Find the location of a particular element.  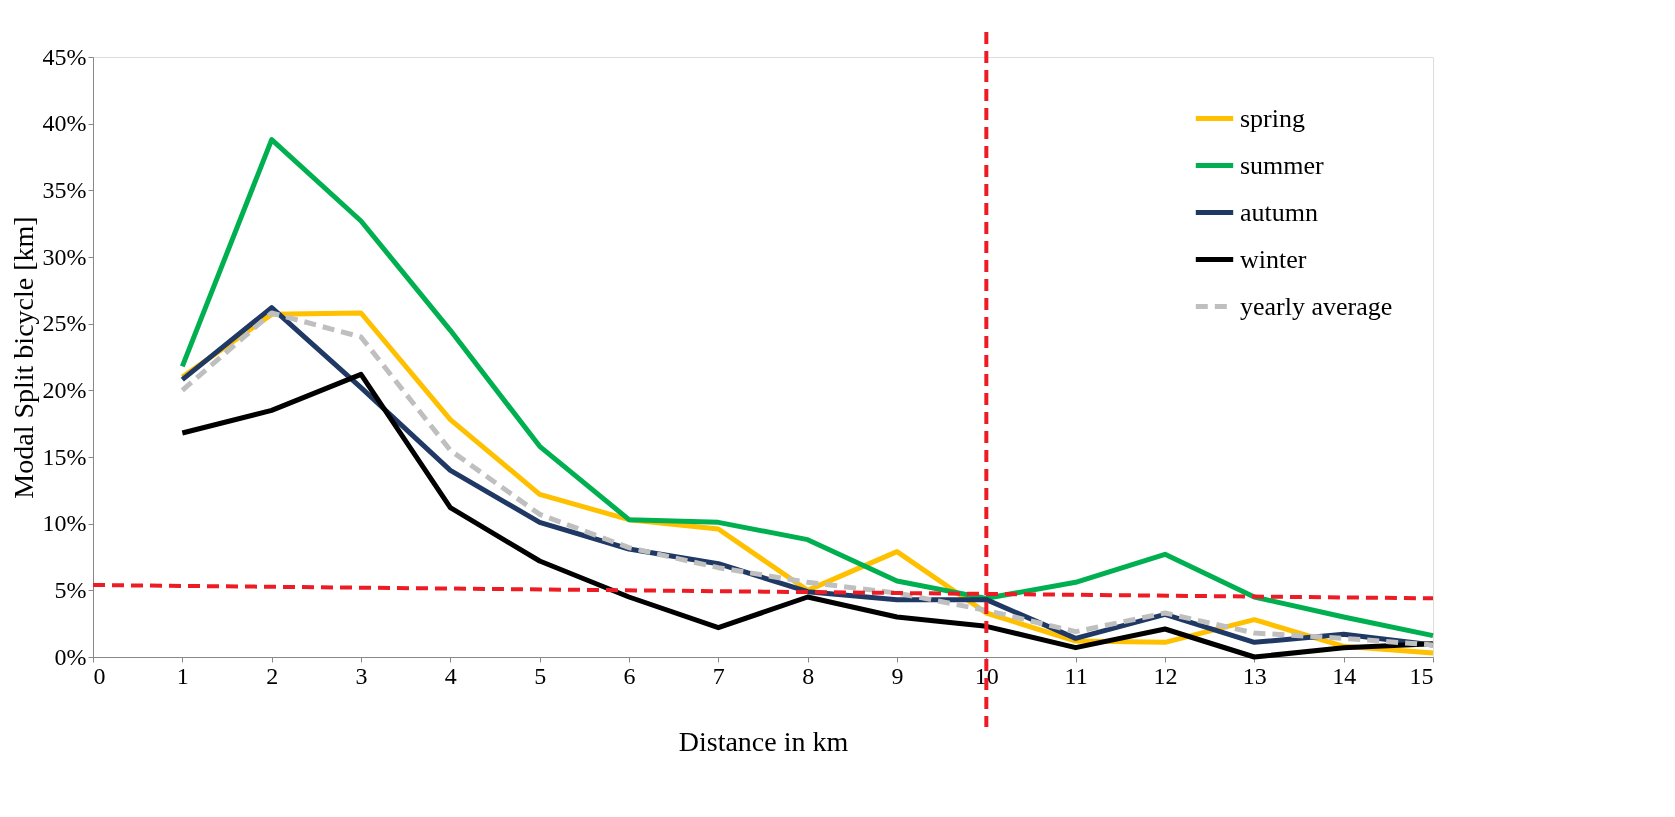

x-tick-label: 0 is located at coordinates (99, 675).